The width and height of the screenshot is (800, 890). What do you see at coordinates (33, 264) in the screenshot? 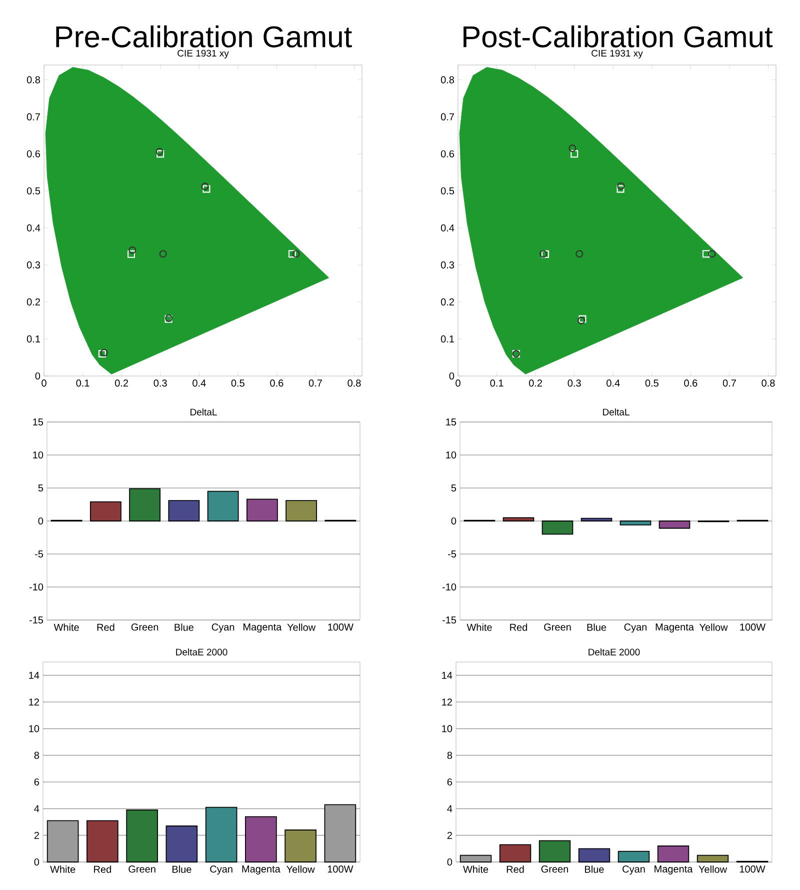
I see `y-tick-label: 0.3` at bounding box center [33, 264].